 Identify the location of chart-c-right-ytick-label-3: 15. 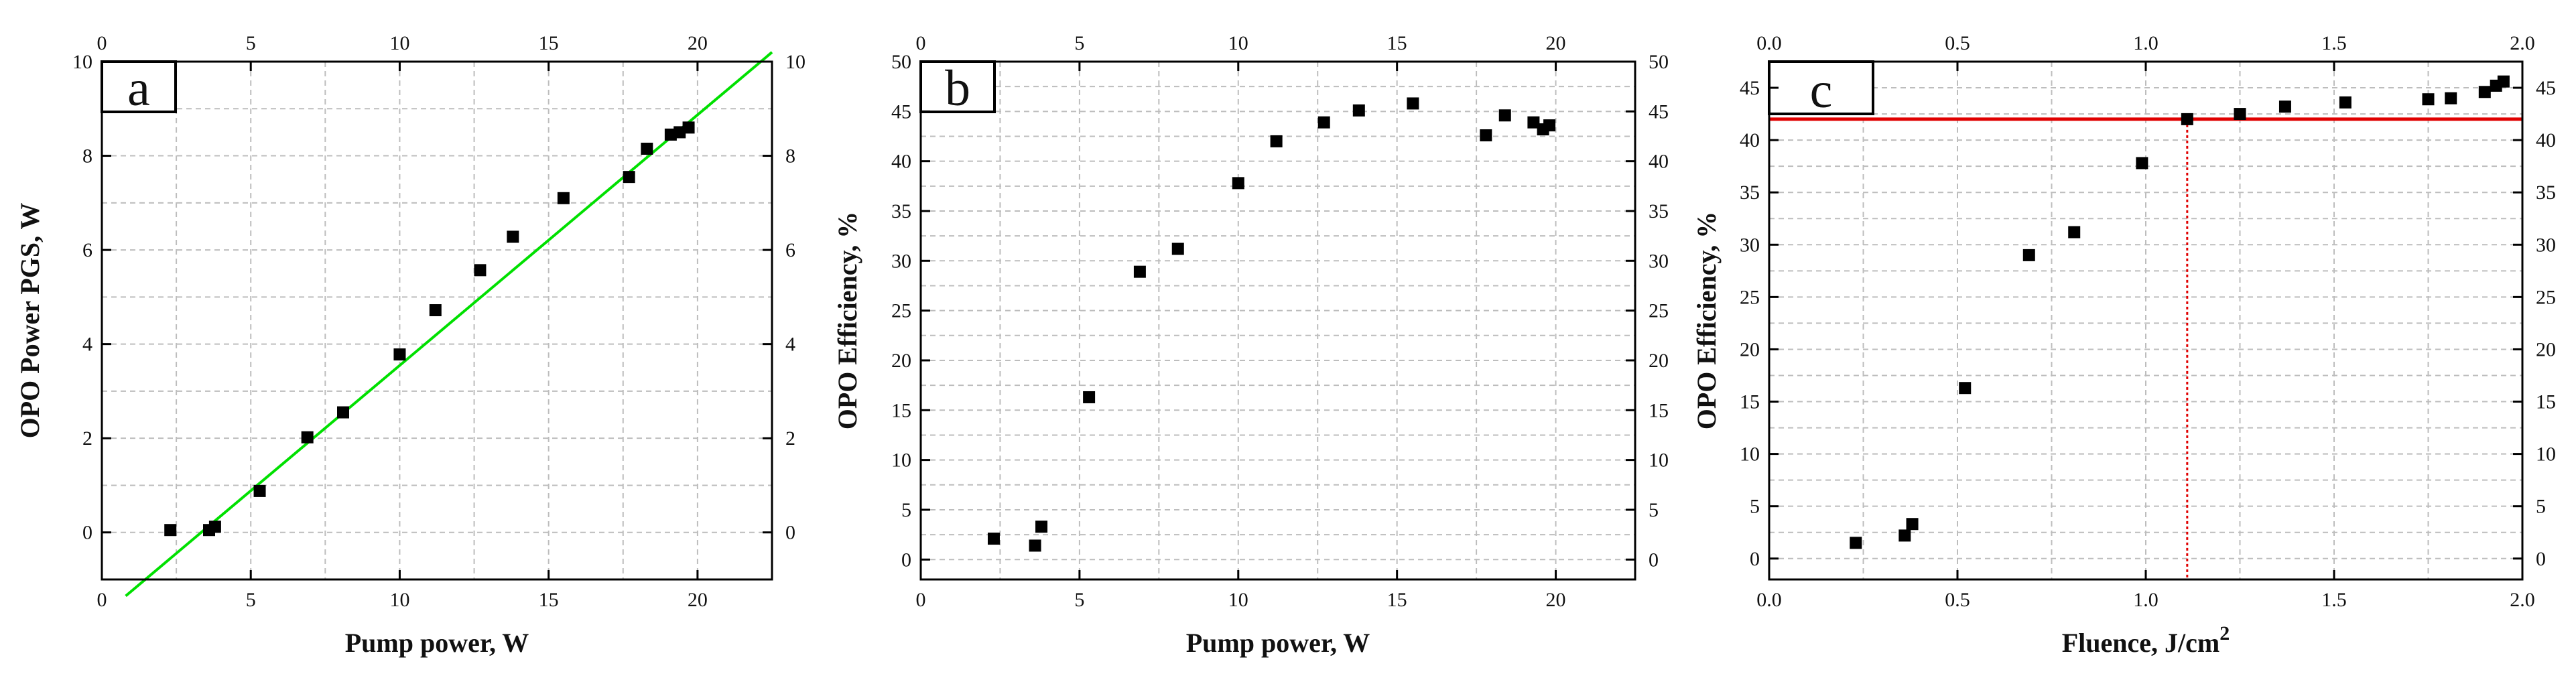
(2546, 402).